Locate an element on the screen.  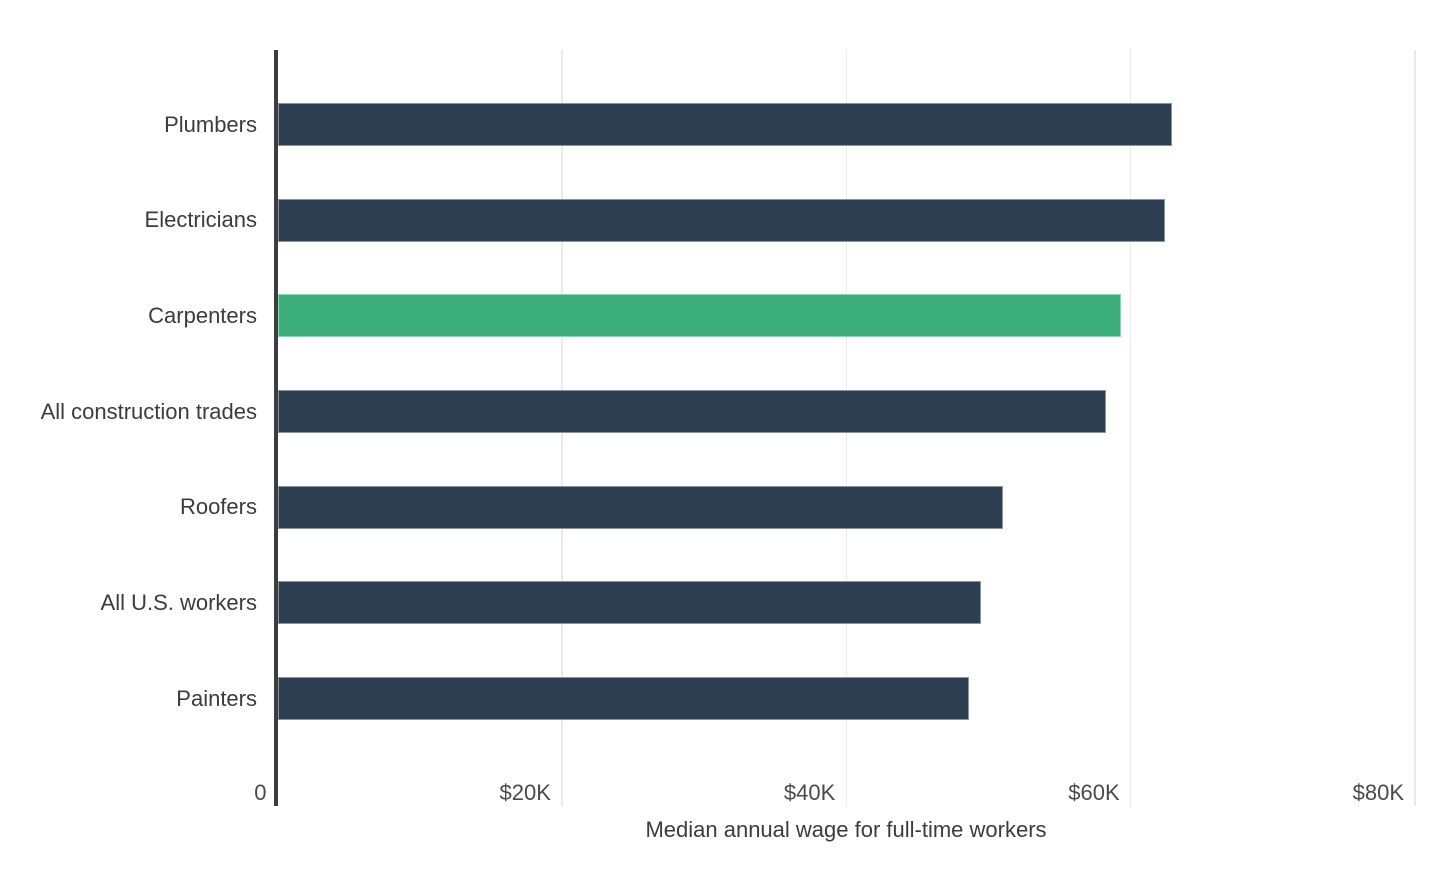
bar-painters is located at coordinates (623, 699).